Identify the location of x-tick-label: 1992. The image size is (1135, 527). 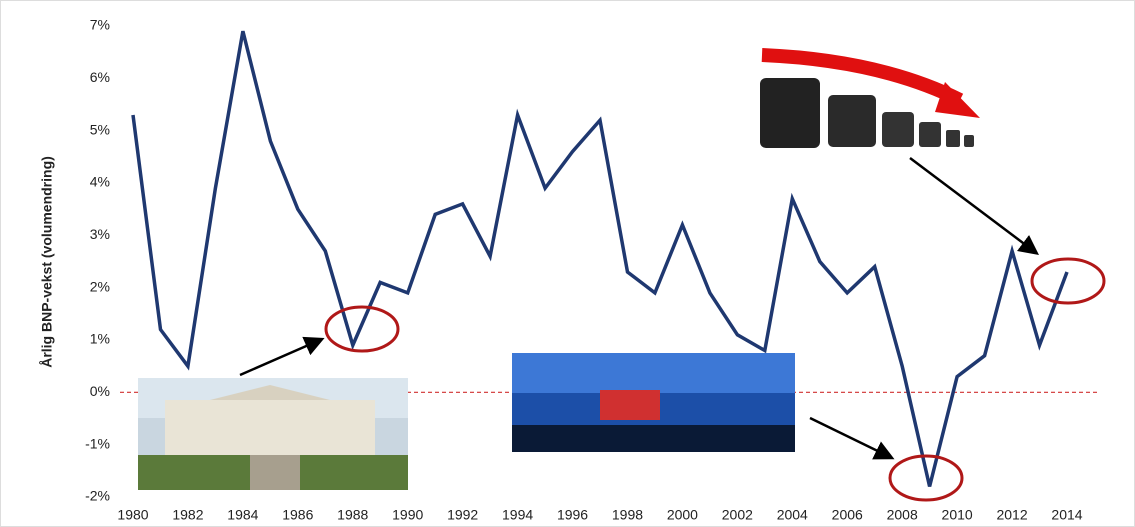
(462, 515).